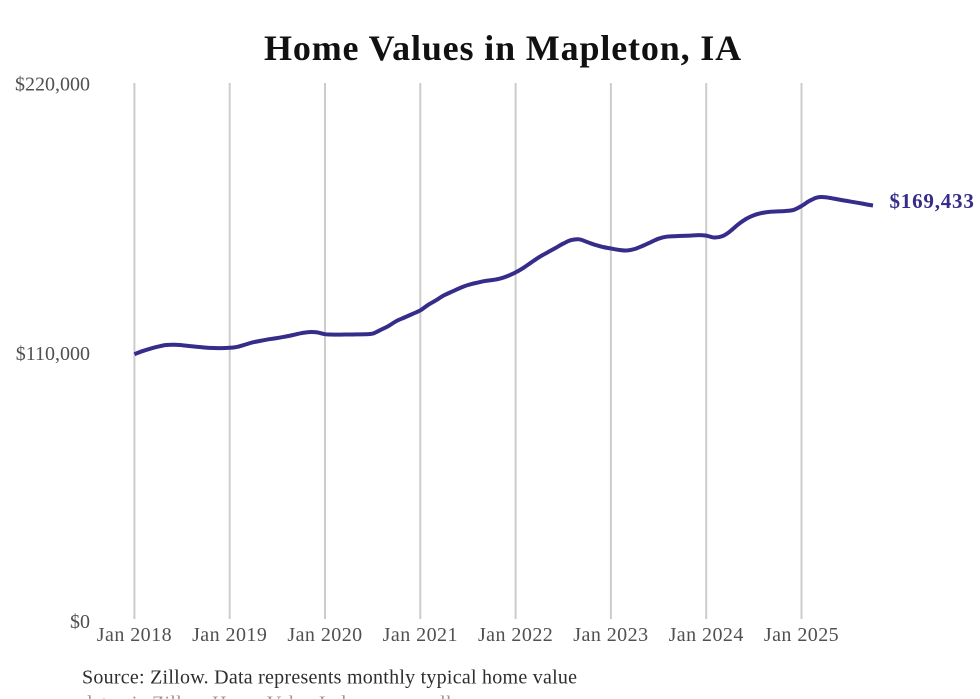 This screenshot has width=980, height=699. Describe the element at coordinates (610, 635) in the screenshot. I see `svg-text: Jan 2023` at that location.